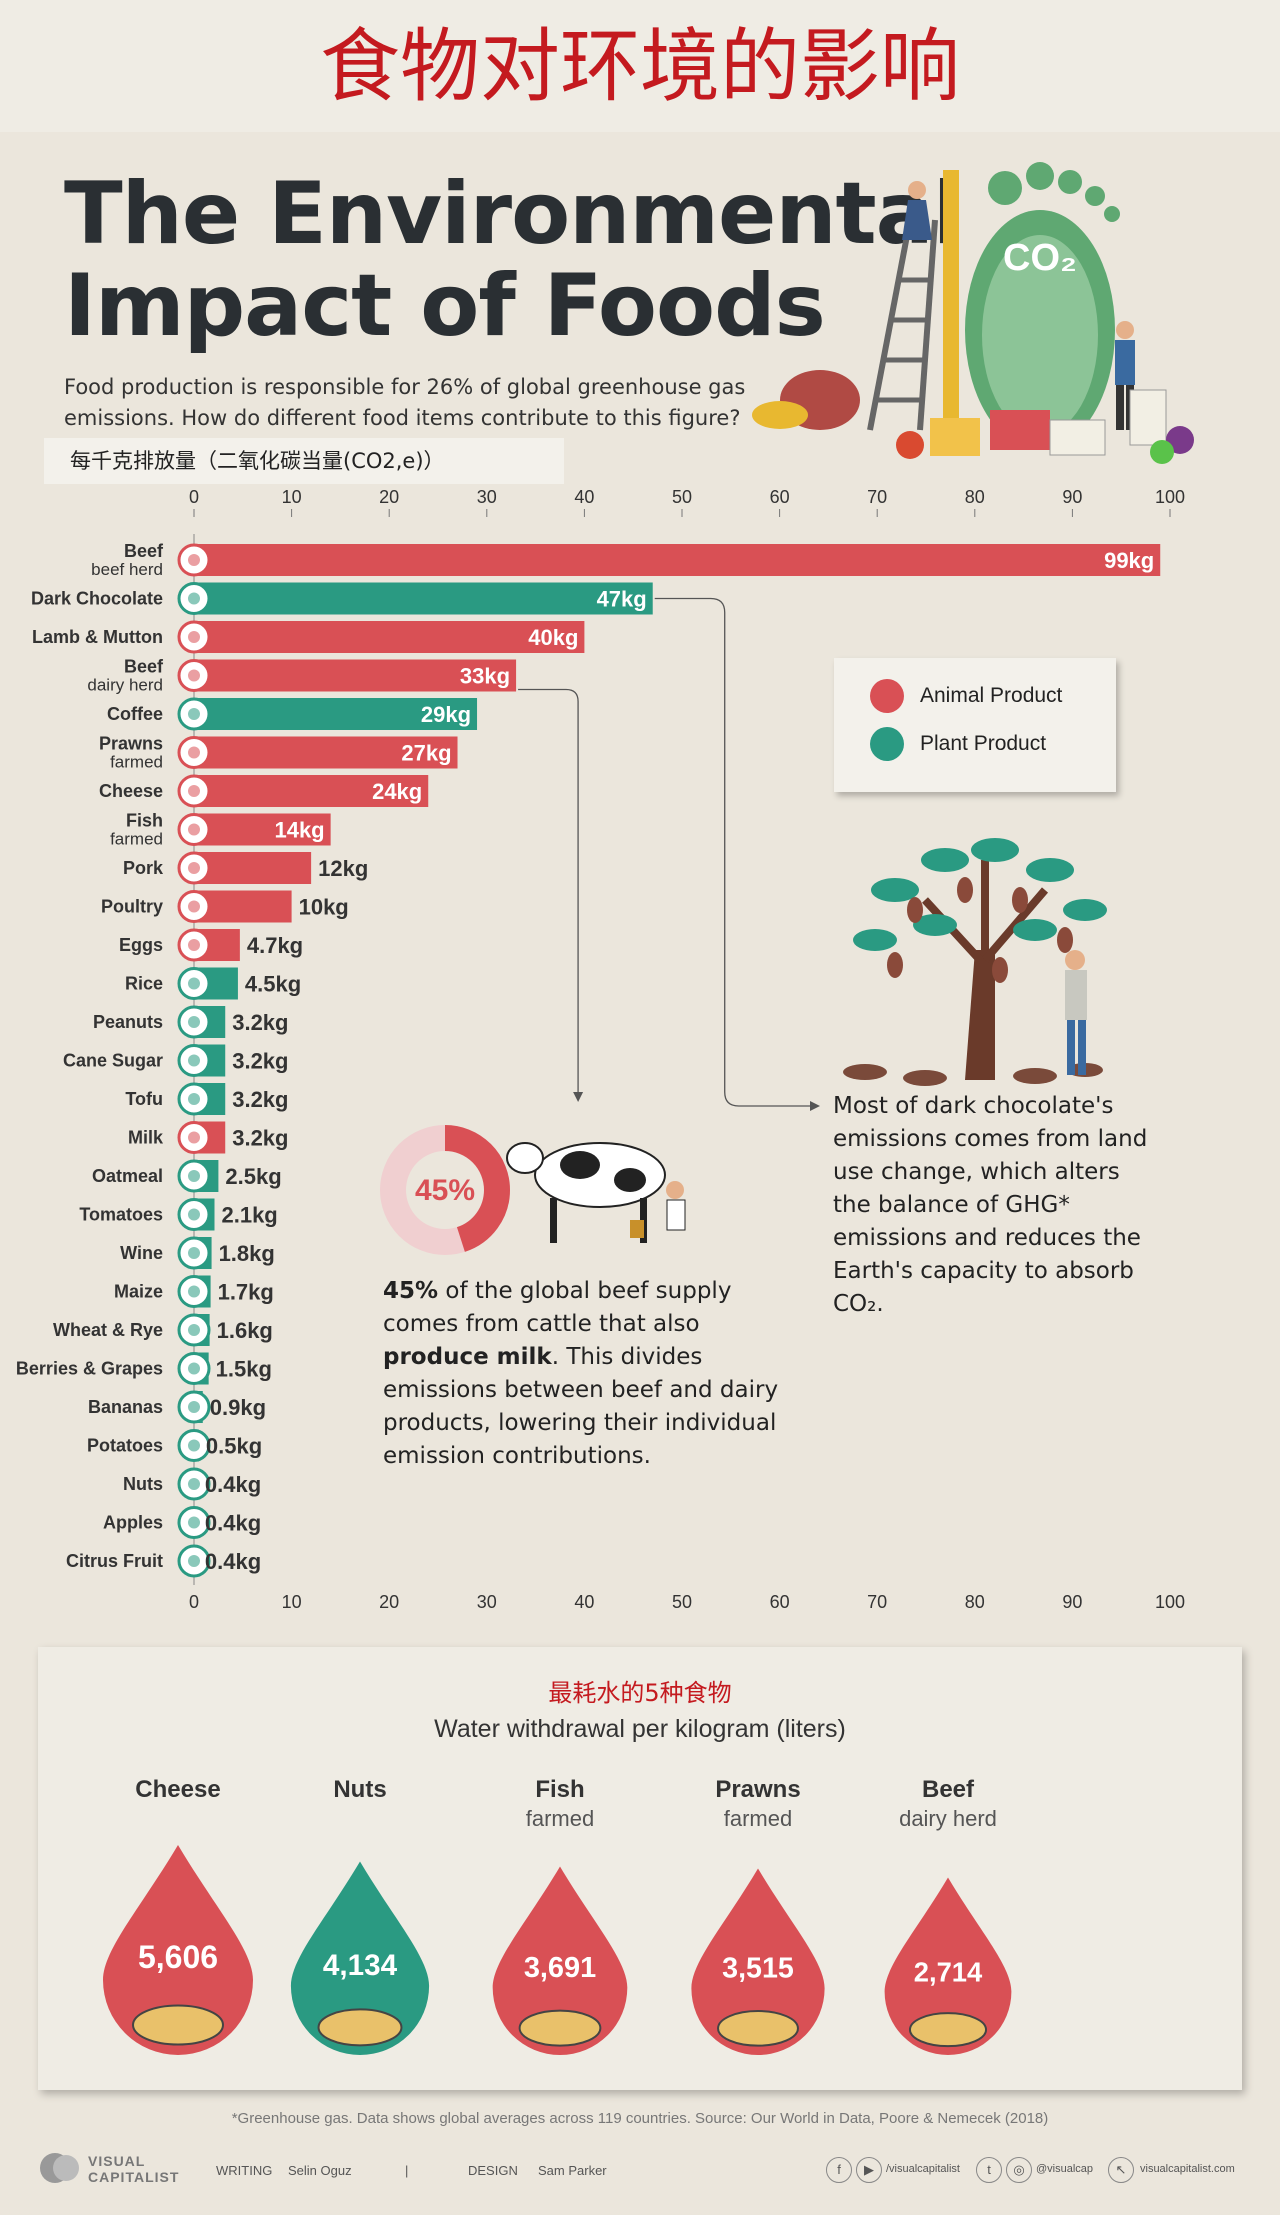 Image resolution: width=1280 pixels, height=2215 pixels. What do you see at coordinates (989, 2170) in the screenshot?
I see `twitter-icon: t` at bounding box center [989, 2170].